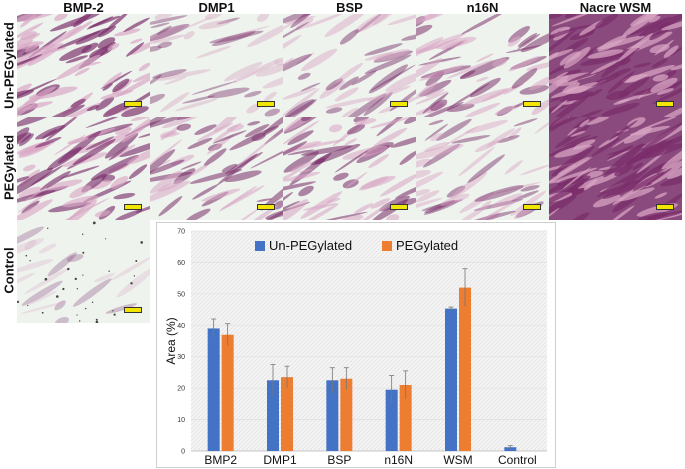 The image size is (685, 469). Describe the element at coordinates (510, 449) in the screenshot. I see `bar-un-pegylated-control` at that location.